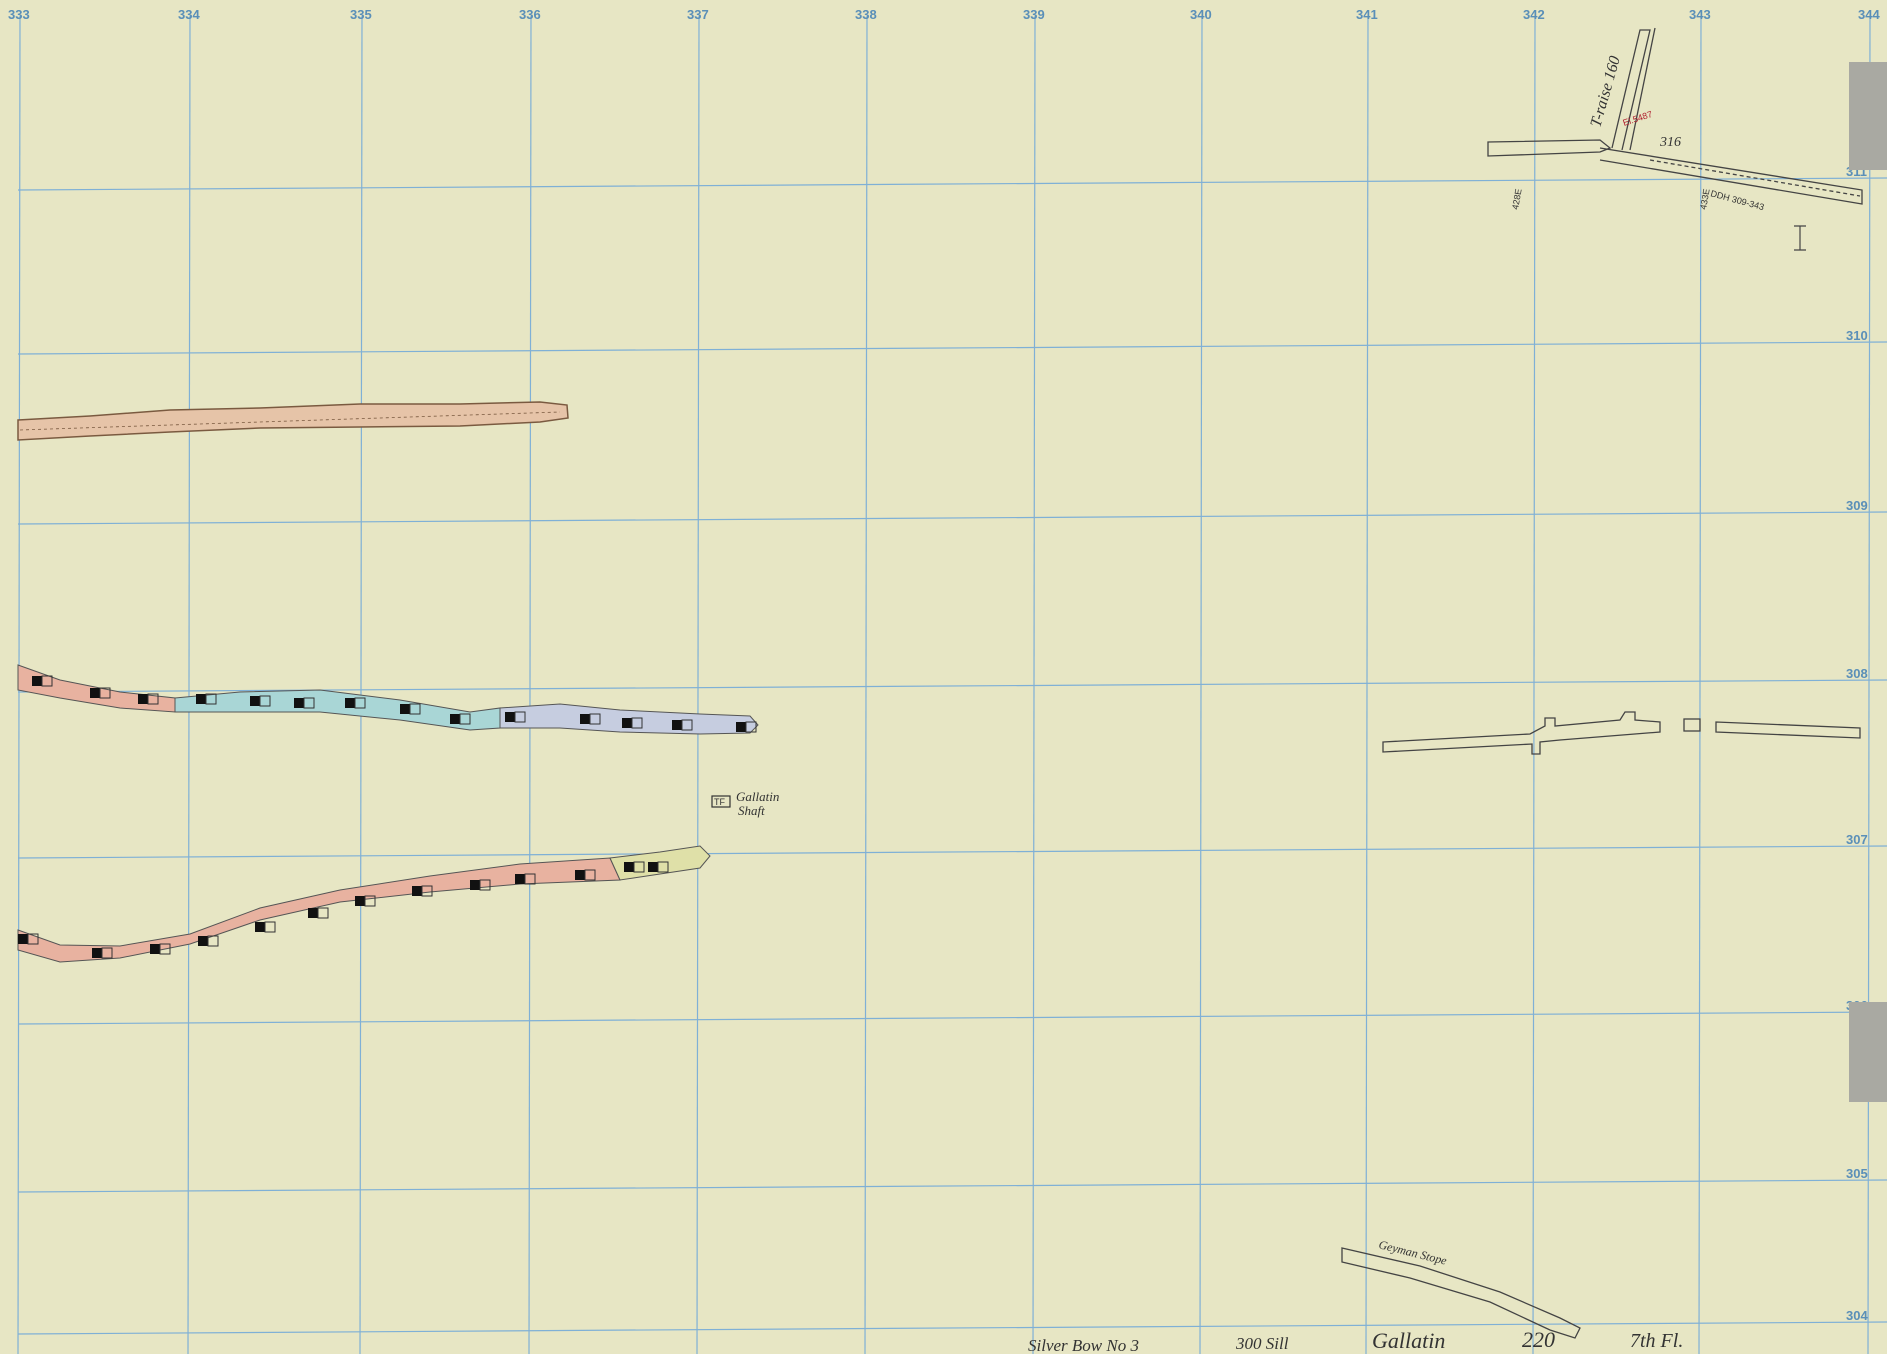 This screenshot has width=1887, height=1354. I want to click on ddh-marker, so click(1800, 238).